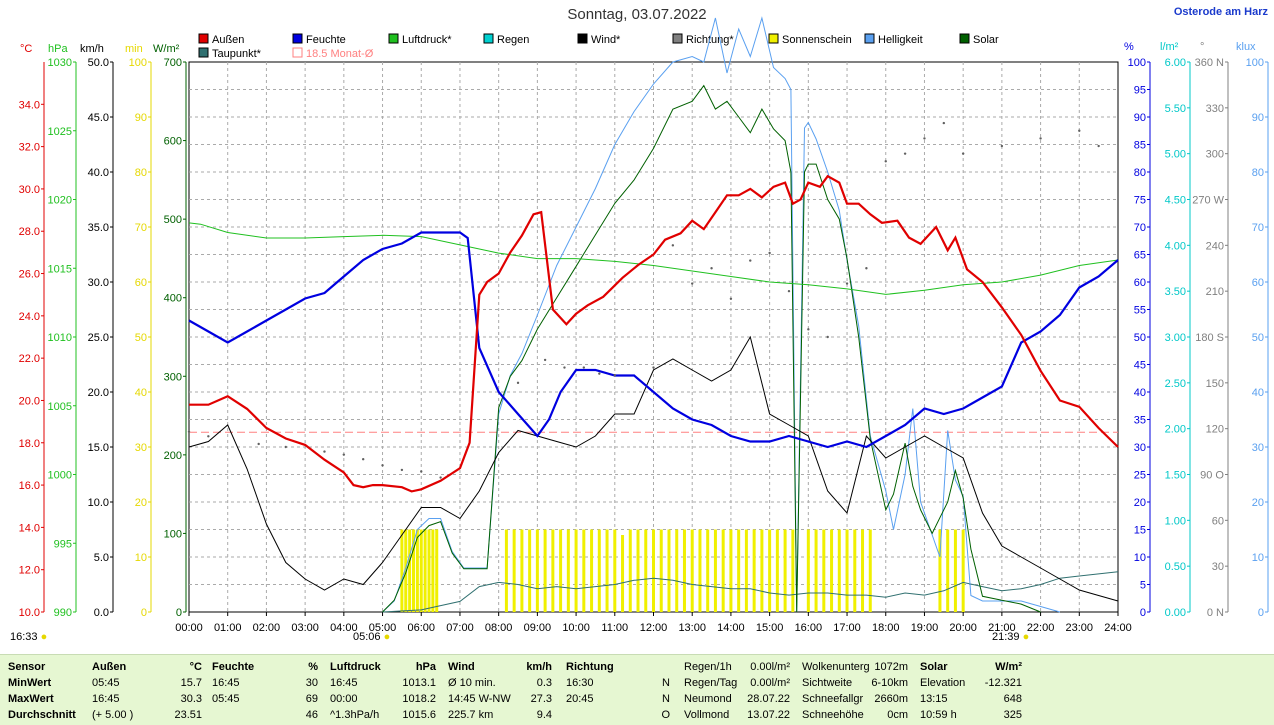 The height and width of the screenshot is (725, 1274). Describe the element at coordinates (1080, 628) in the screenshot. I see `x-axis-tick-label: 23:00` at that location.